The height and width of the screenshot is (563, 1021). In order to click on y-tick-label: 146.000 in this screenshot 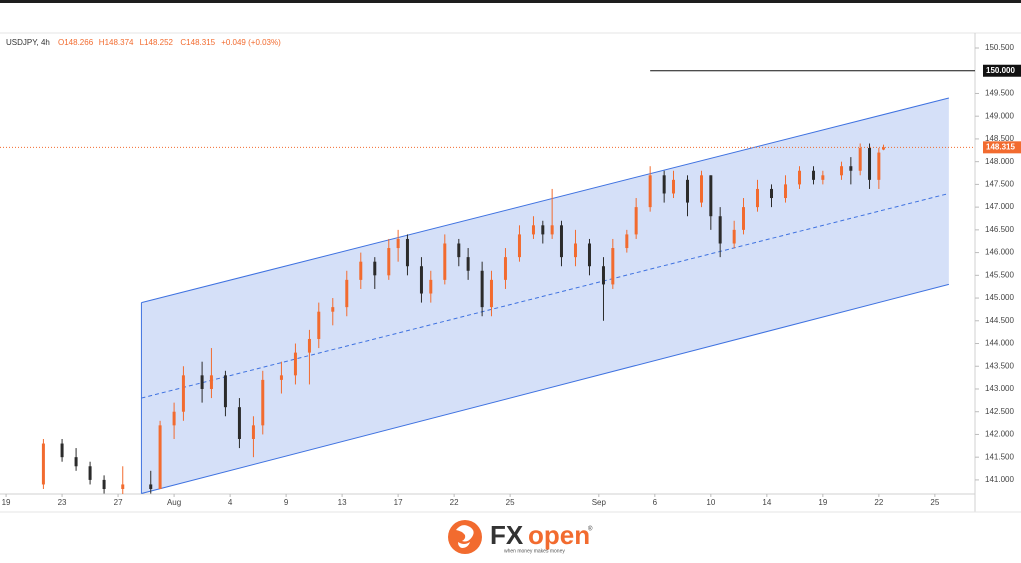, I will do `click(999, 252)`.